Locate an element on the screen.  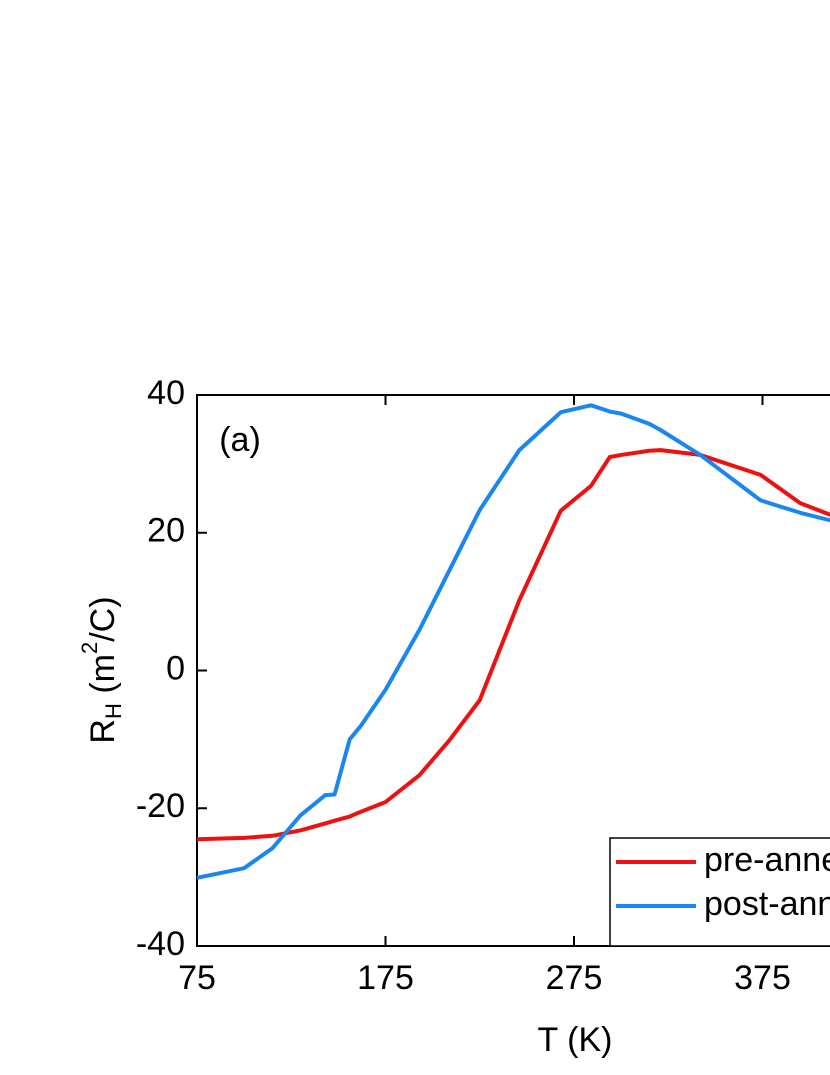
legend-label: pre-annealing is located at coordinates (767, 860).